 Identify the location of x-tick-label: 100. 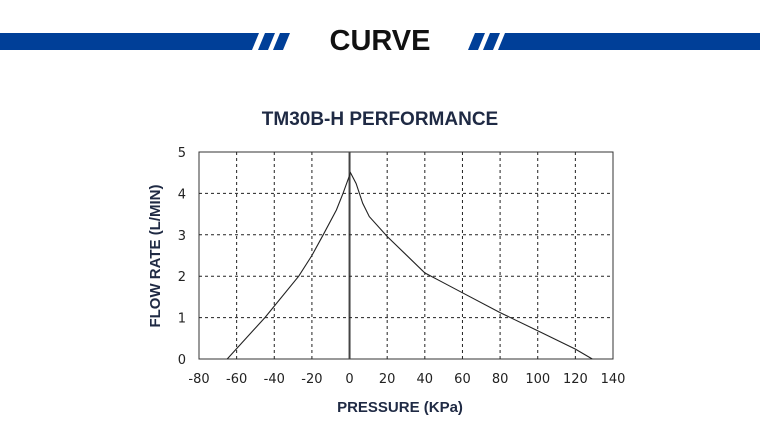
(537, 379).